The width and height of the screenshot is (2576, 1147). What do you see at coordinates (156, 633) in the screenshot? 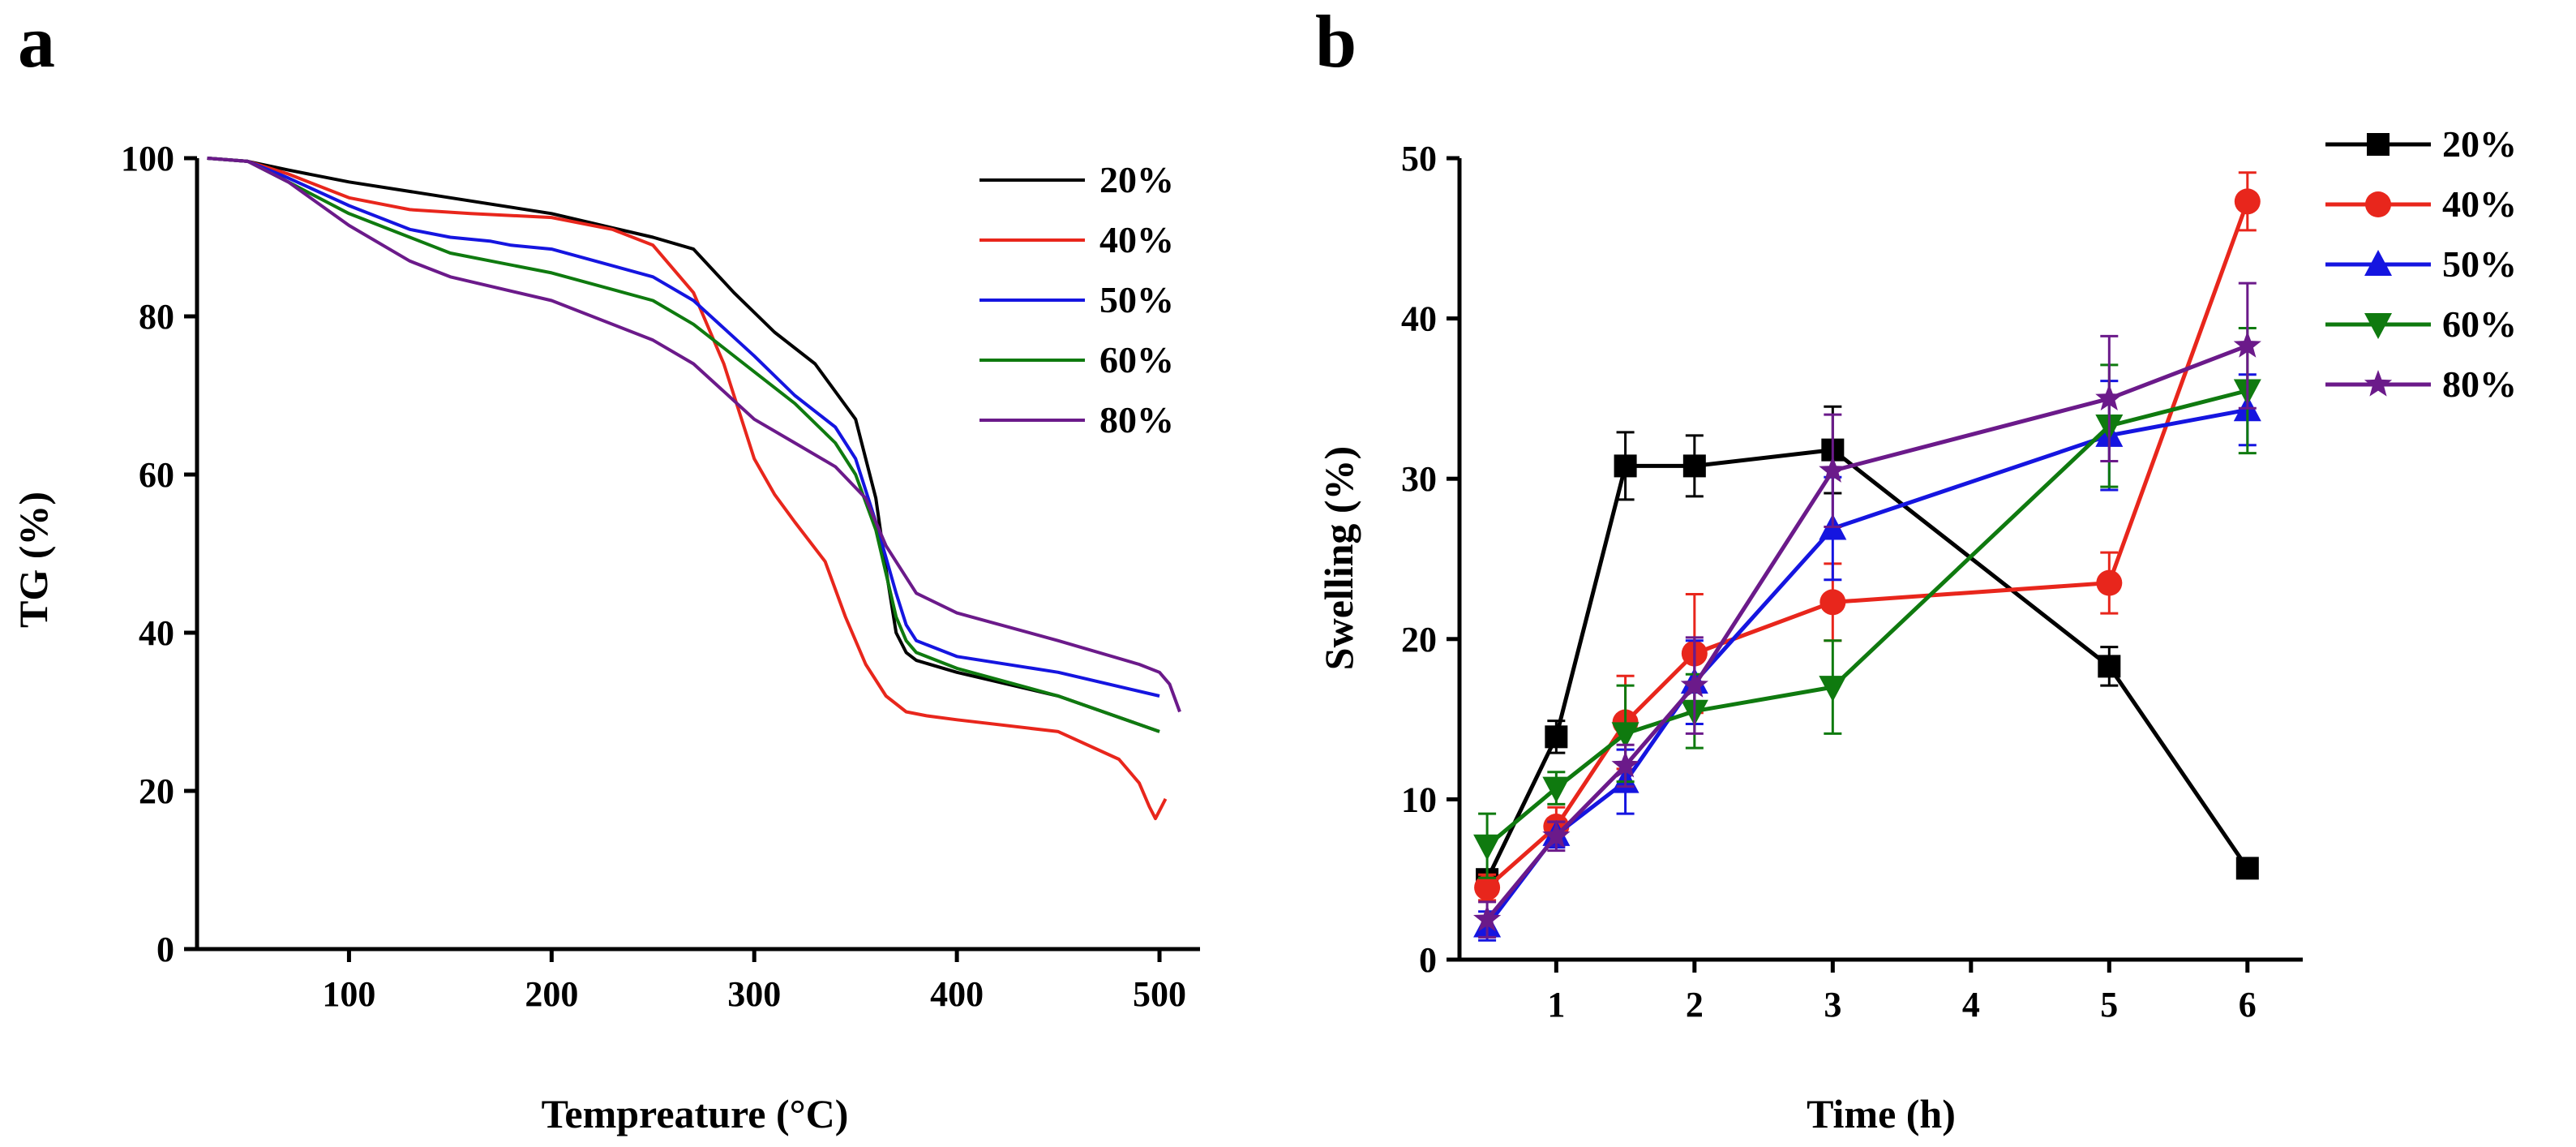
I see `tg-y-tick-label: 40` at bounding box center [156, 633].